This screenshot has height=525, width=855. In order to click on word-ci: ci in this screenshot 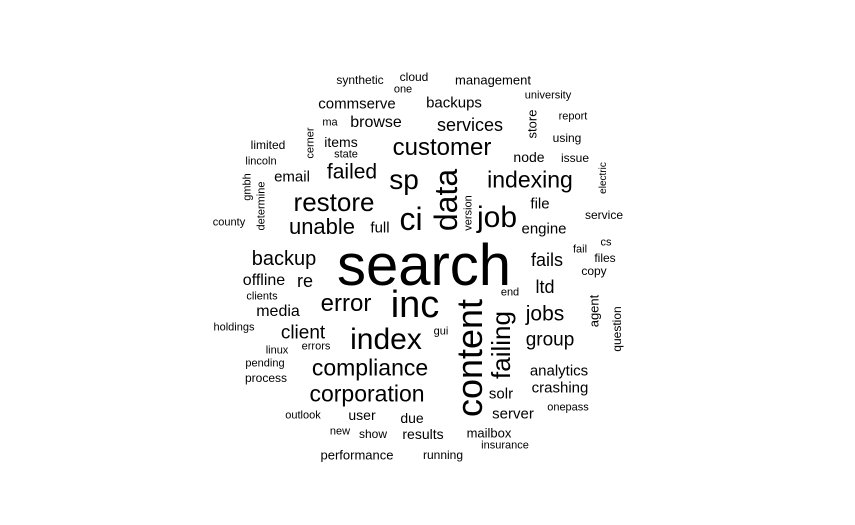, I will do `click(411, 219)`.